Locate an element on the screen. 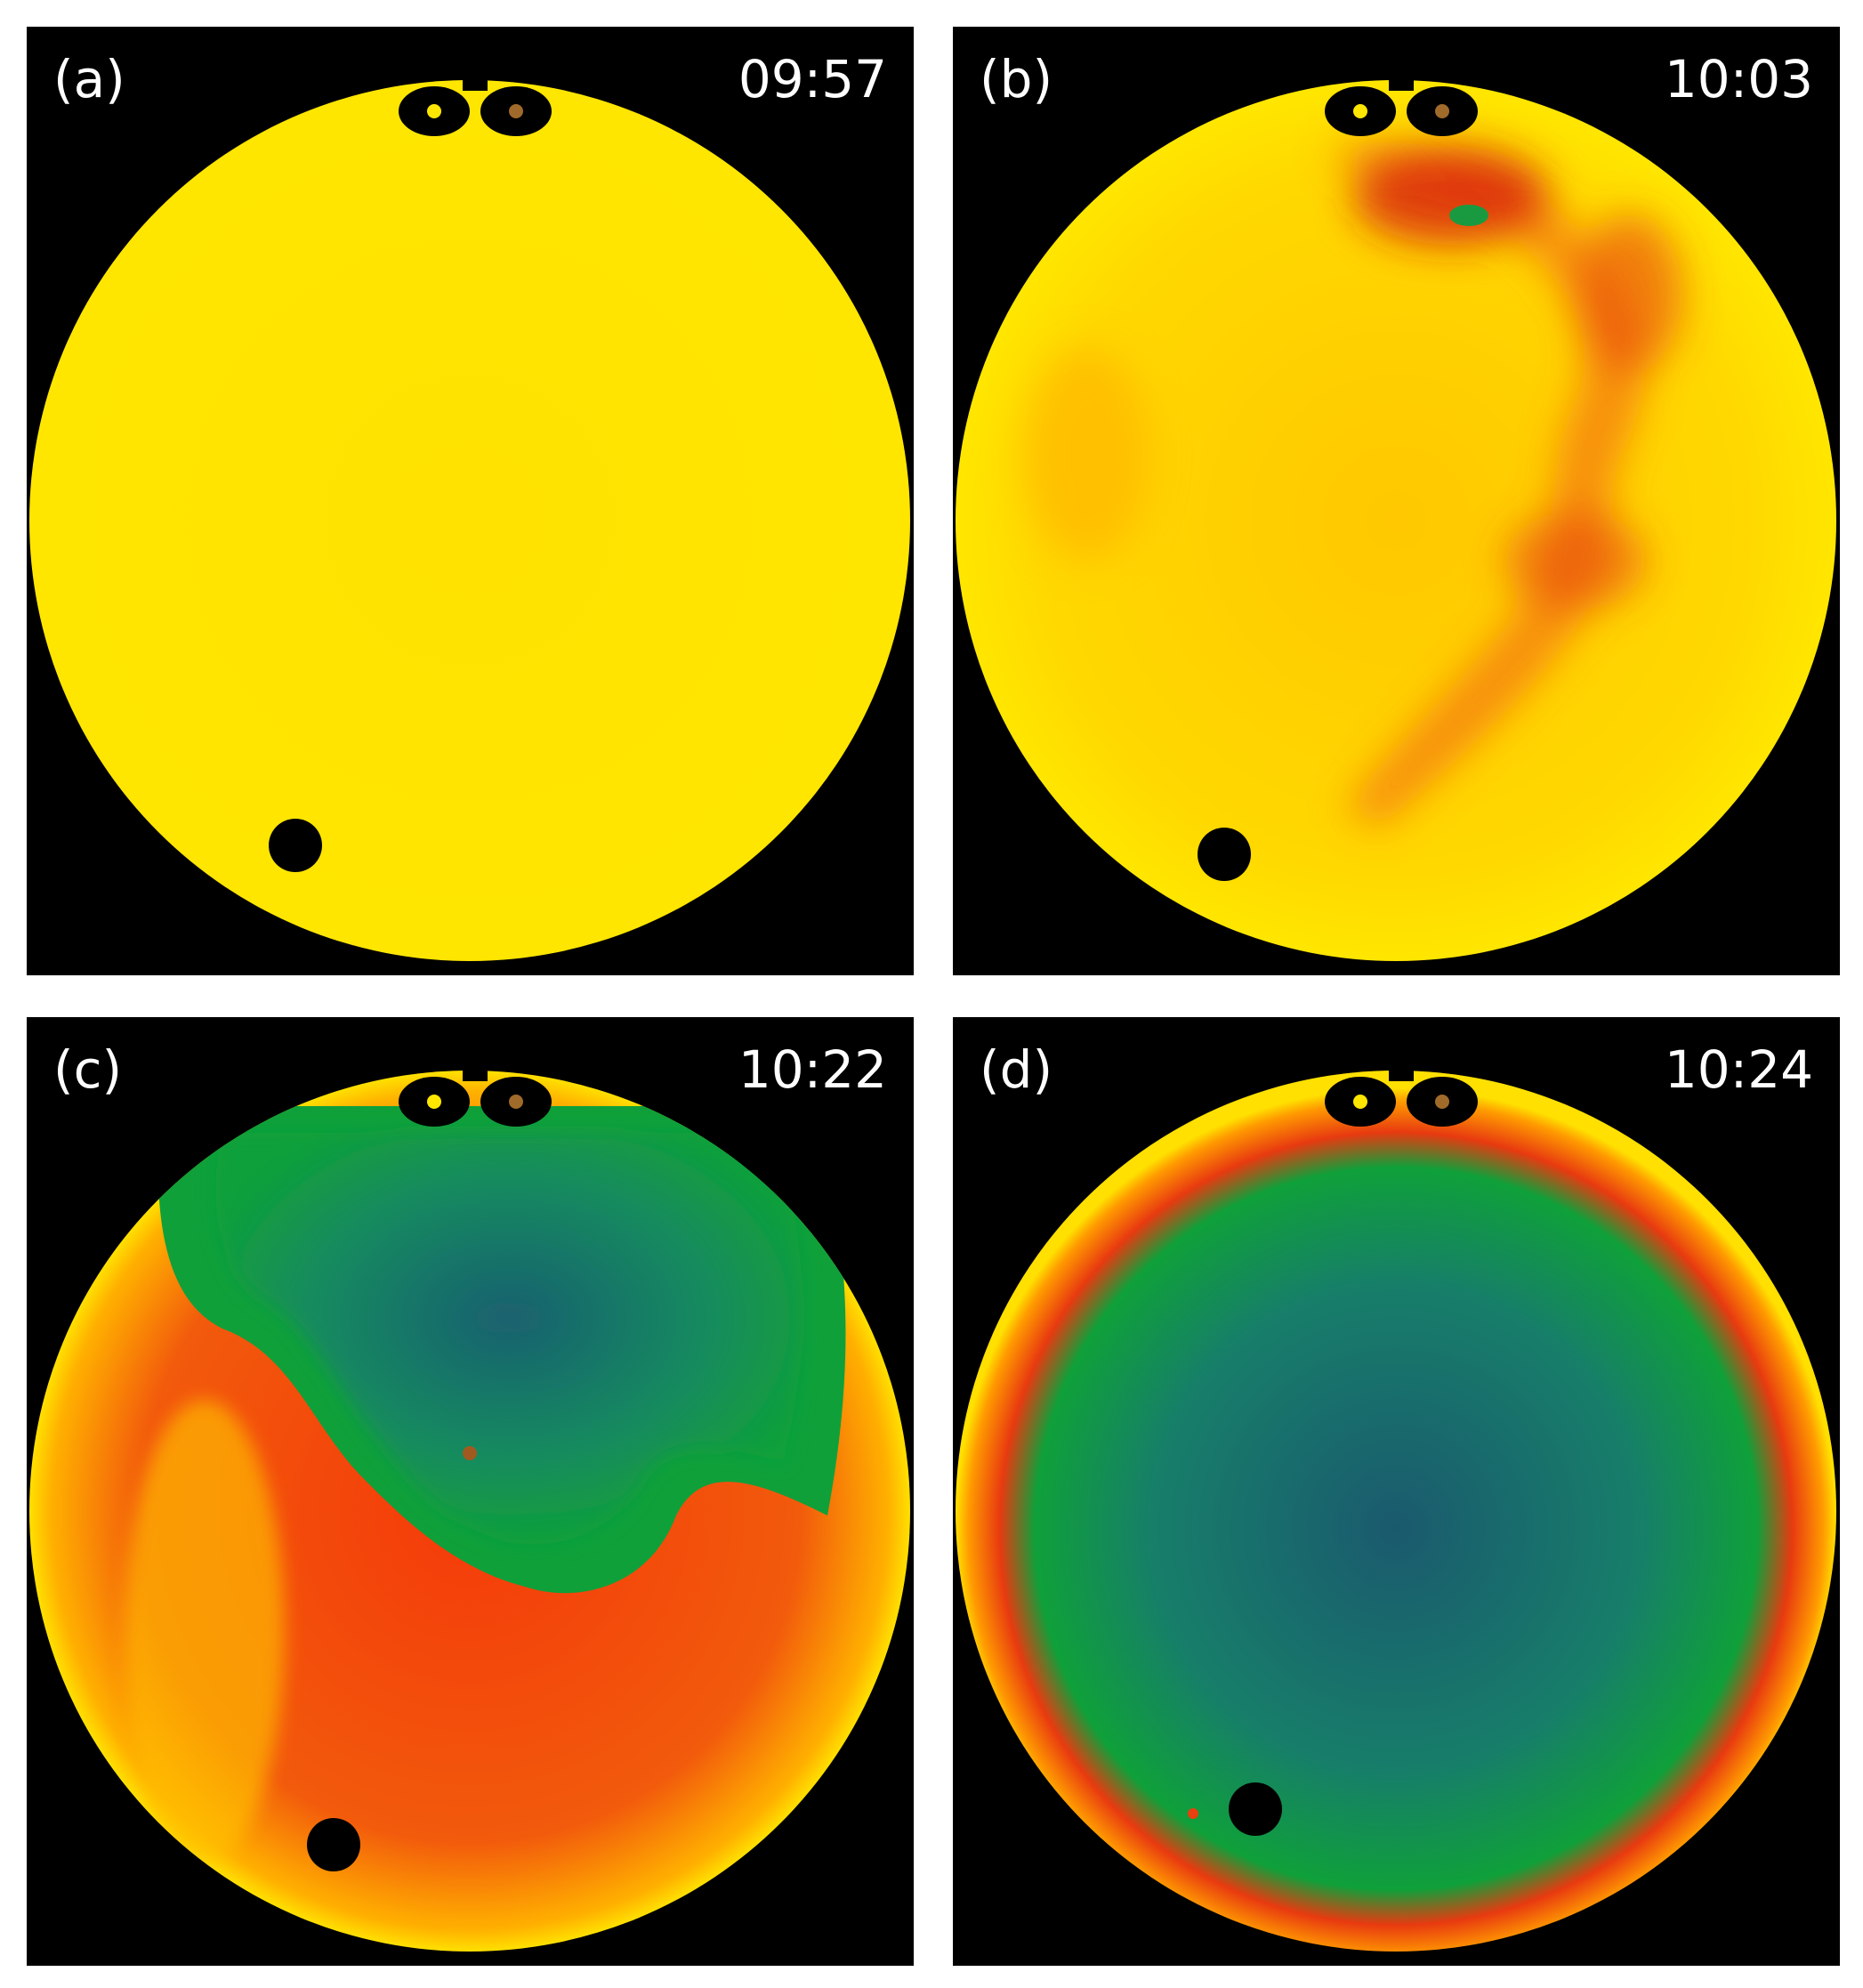 The width and height of the screenshot is (1863, 1988). panel-label: (a) is located at coordinates (89, 79).